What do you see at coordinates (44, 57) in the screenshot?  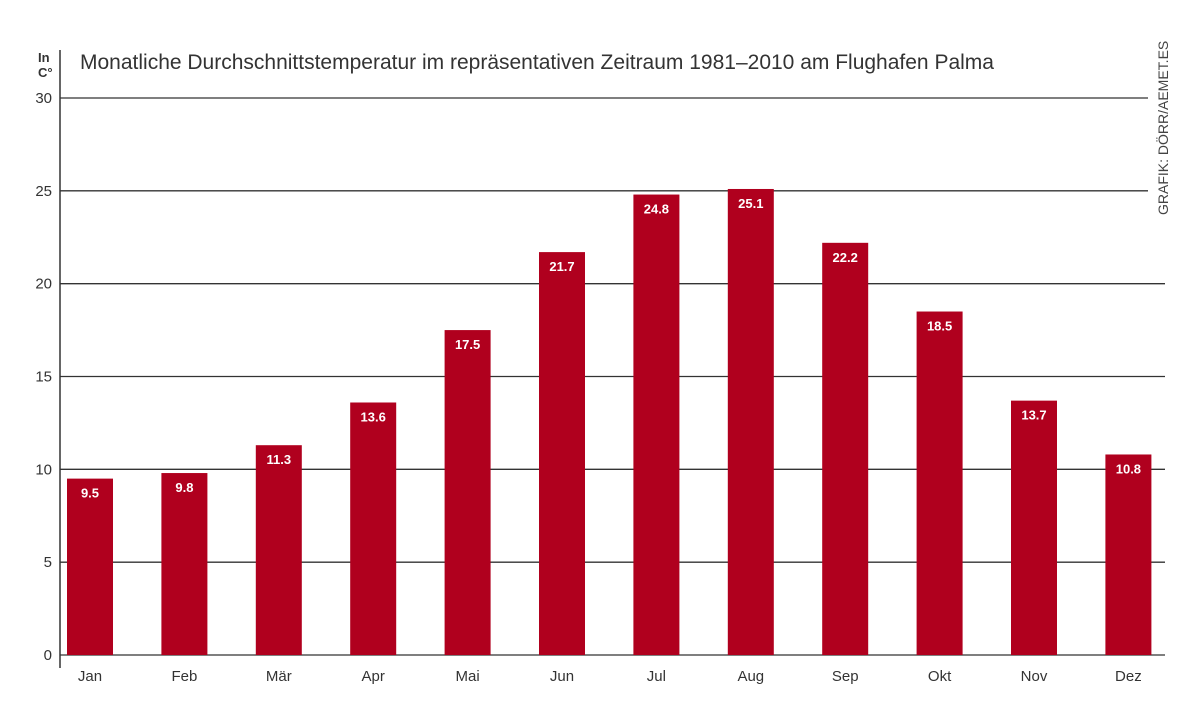 I see `y-unit-label-line1: In` at bounding box center [44, 57].